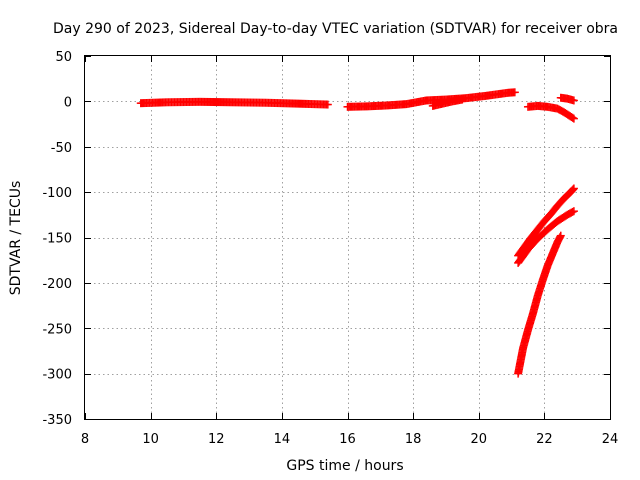 Image resolution: width=640 pixels, height=480 pixels. What do you see at coordinates (57, 420) in the screenshot?
I see `y-tick-label: -350` at bounding box center [57, 420].